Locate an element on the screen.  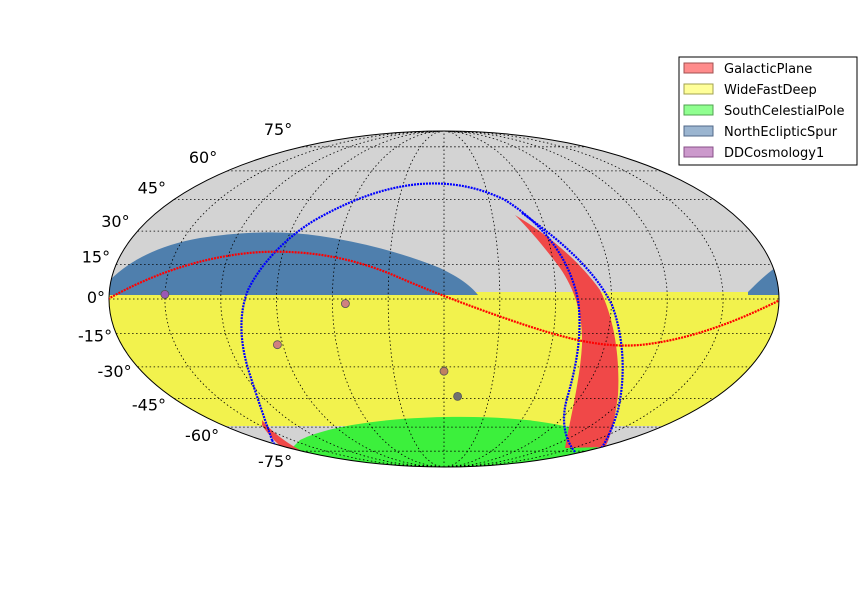
latitude-labels: 75° 60° 45° 30° 15° 0° -15° -30°-45° -60° -75° is located at coordinates (185, 295).